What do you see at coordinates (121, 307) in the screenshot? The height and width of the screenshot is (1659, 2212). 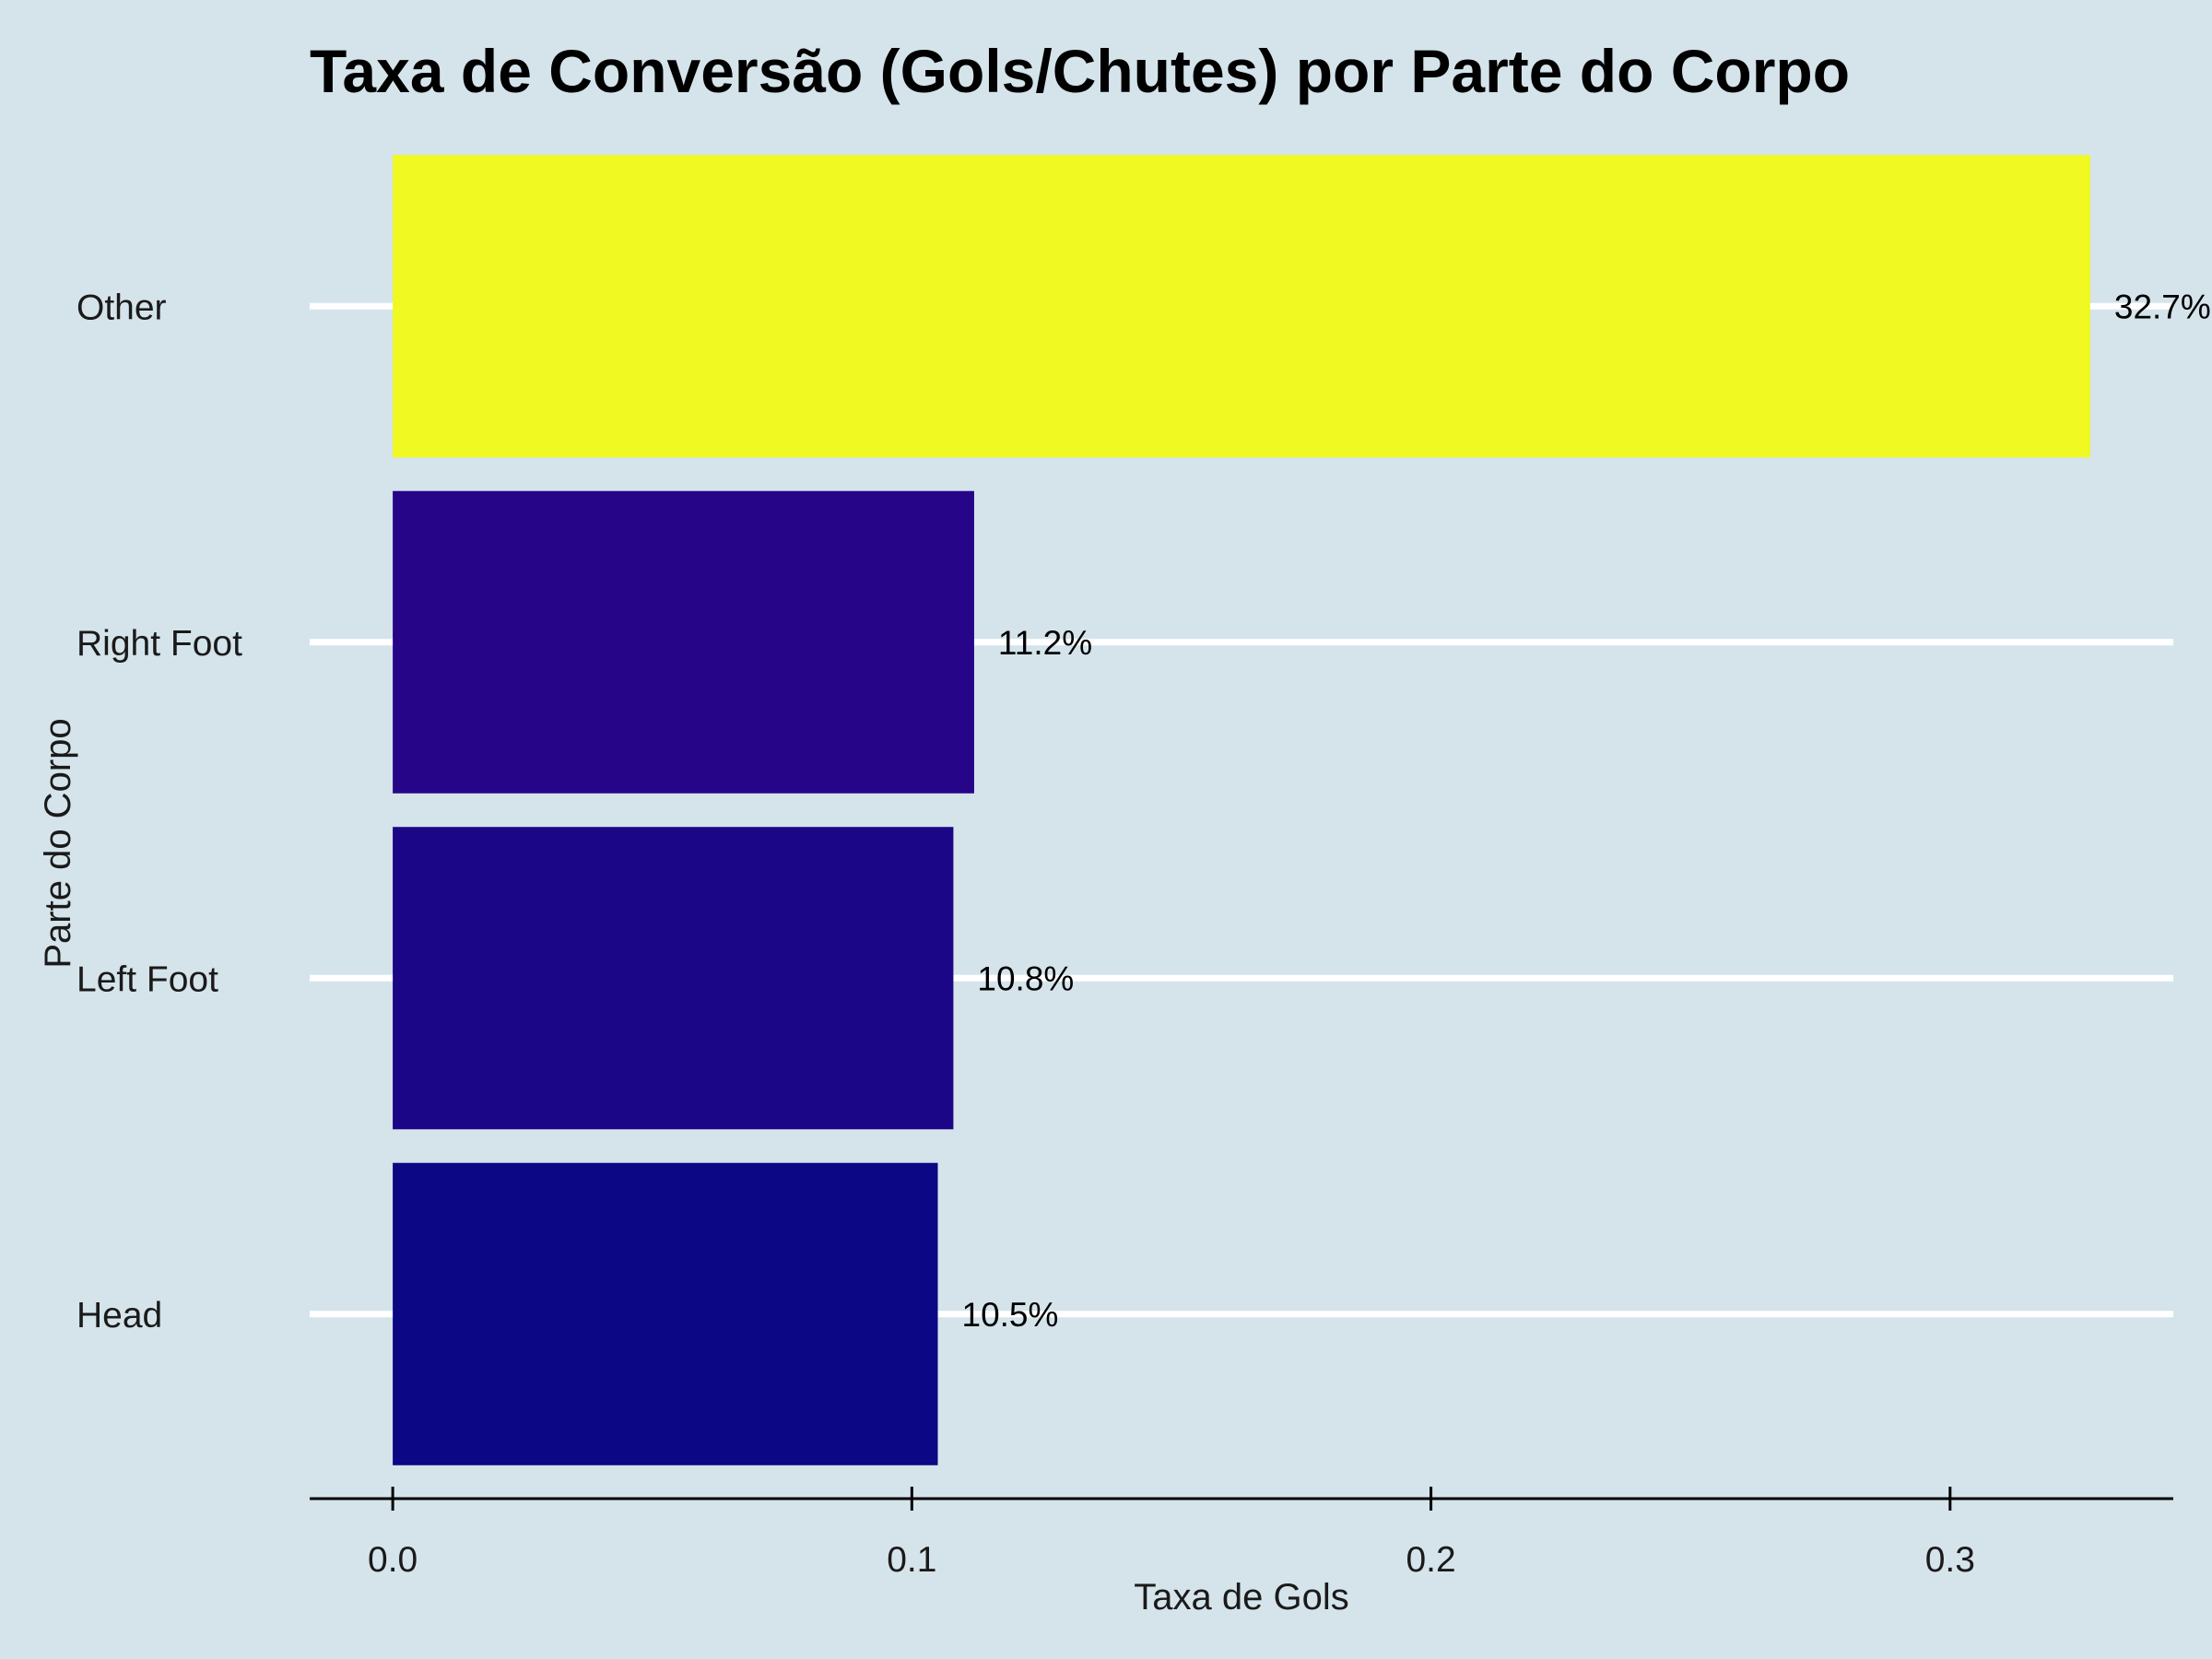 I see `y-tick-label-other: Other` at bounding box center [121, 307].